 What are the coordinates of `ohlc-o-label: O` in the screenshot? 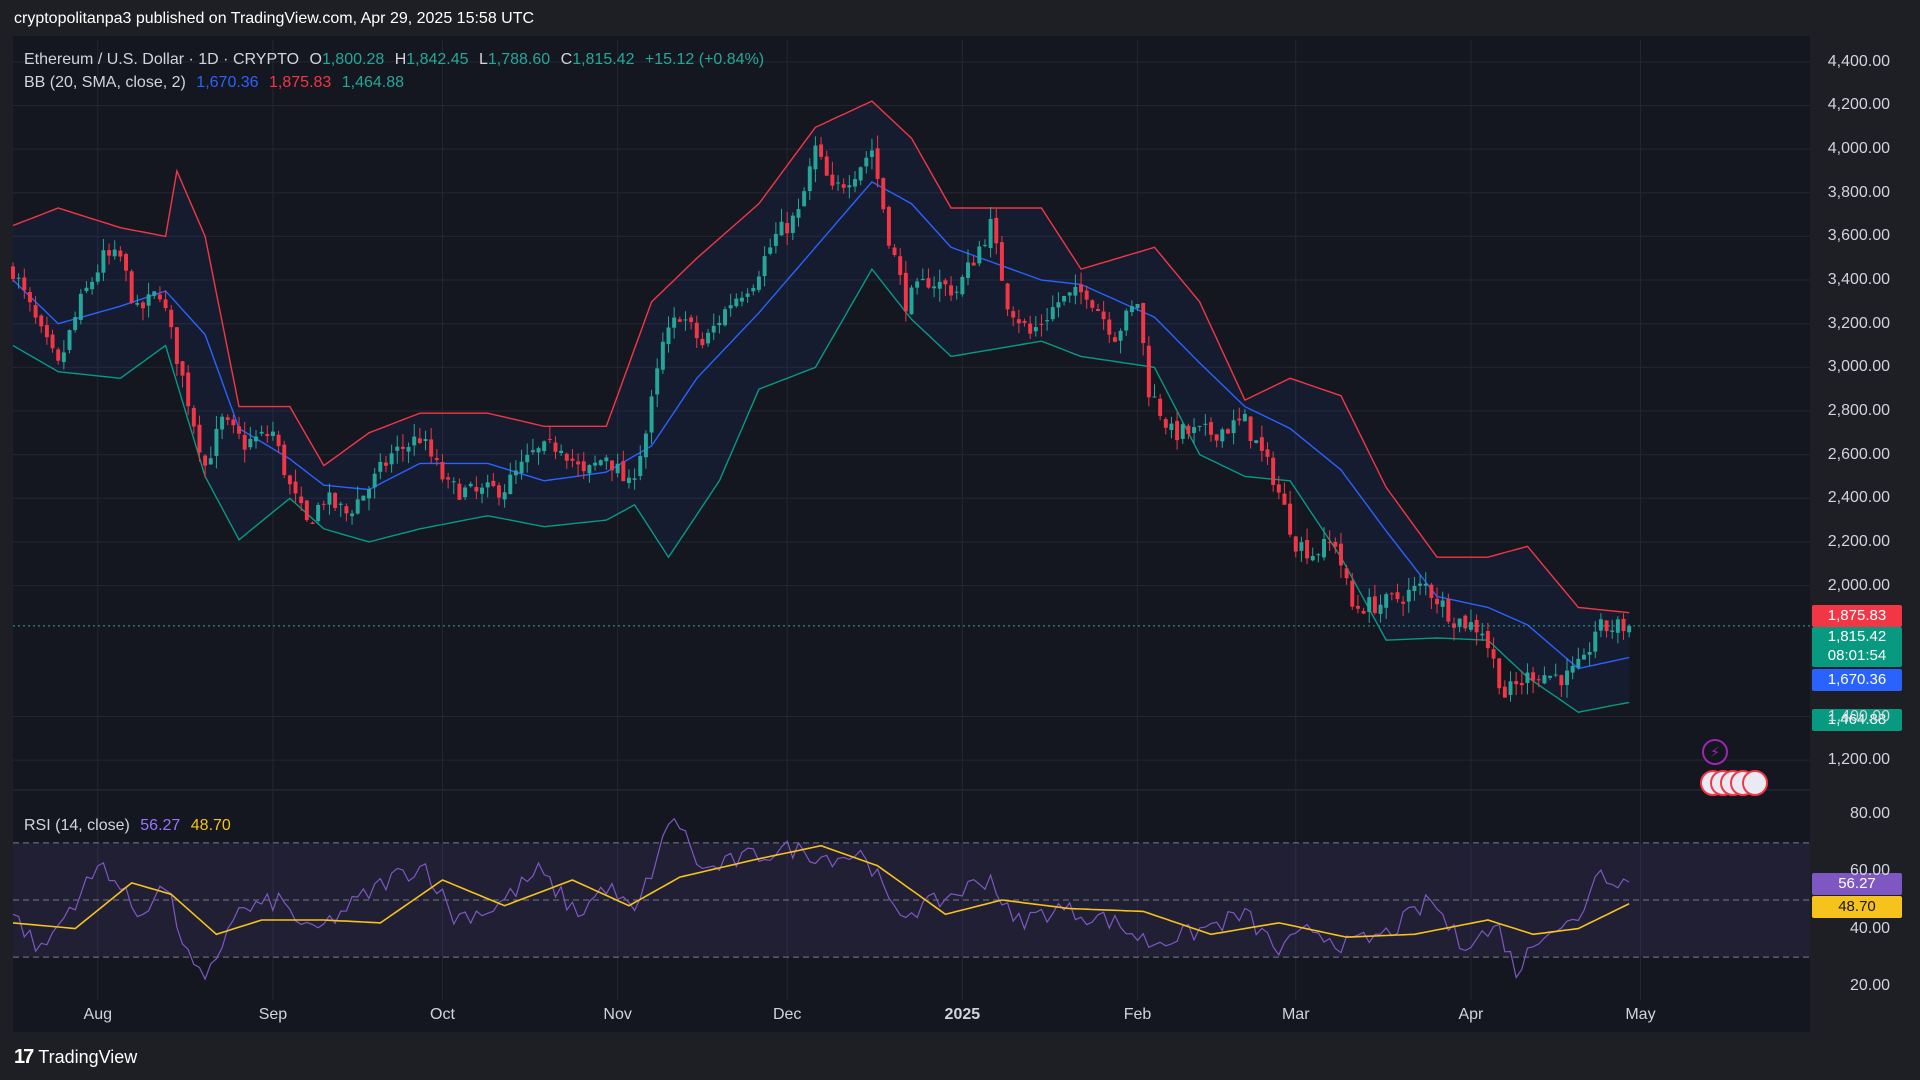 It's located at (315, 59).